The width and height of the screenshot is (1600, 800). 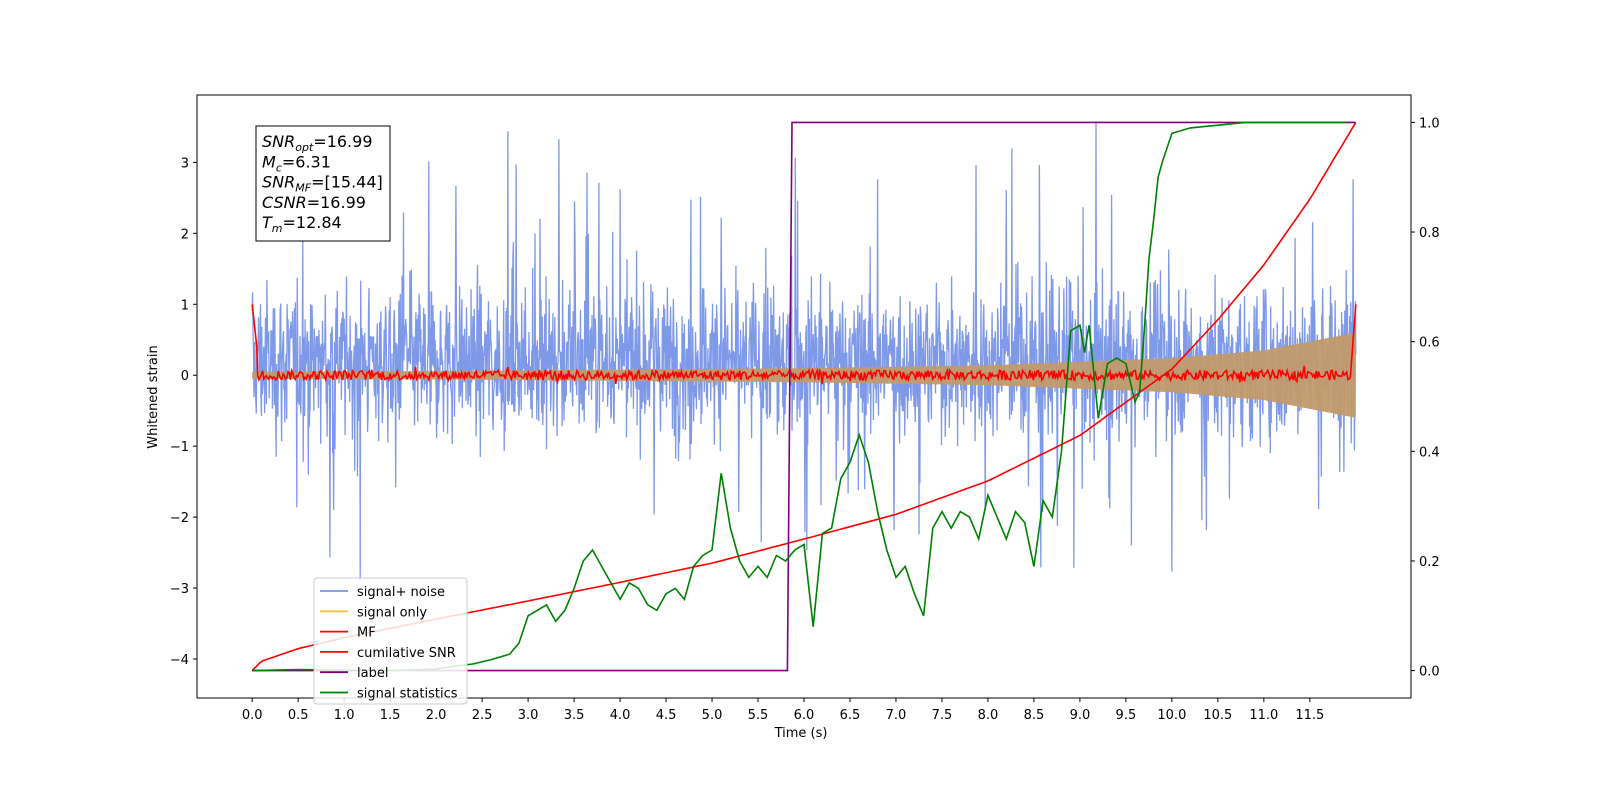 I want to click on legend-label: signal statistics, so click(x=407, y=694).